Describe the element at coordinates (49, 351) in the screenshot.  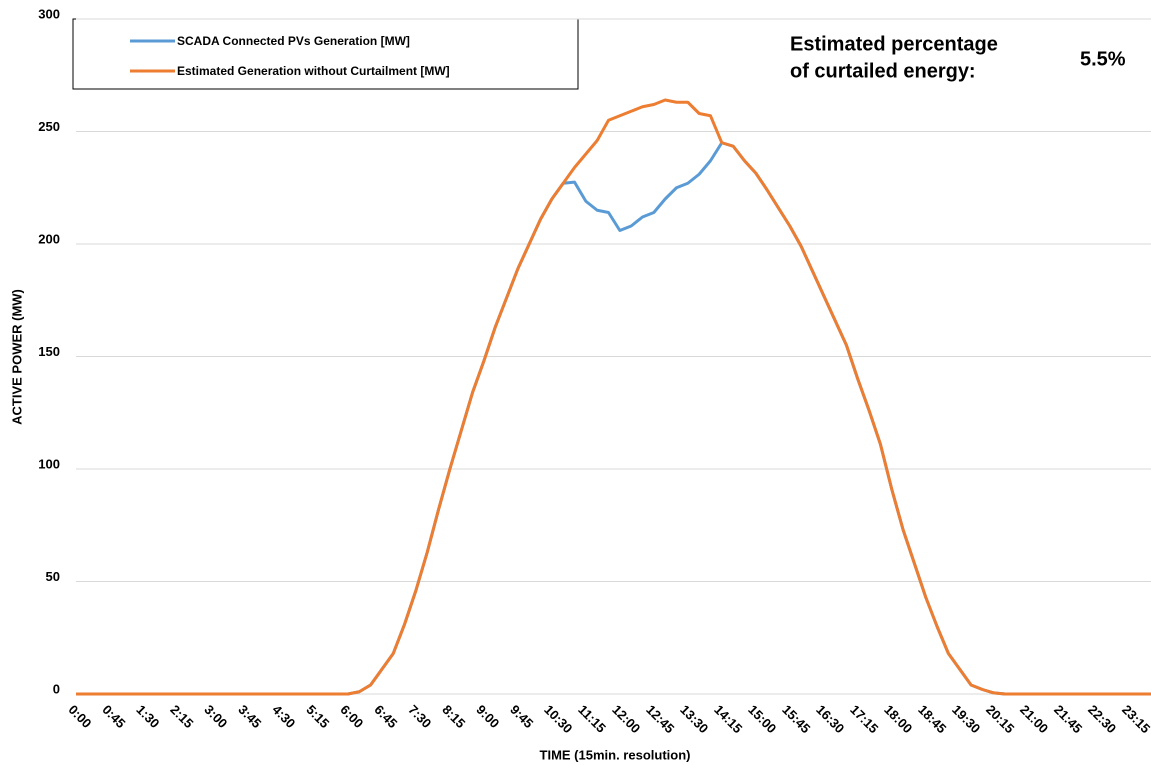
I see `y-tick-label: 150` at that location.